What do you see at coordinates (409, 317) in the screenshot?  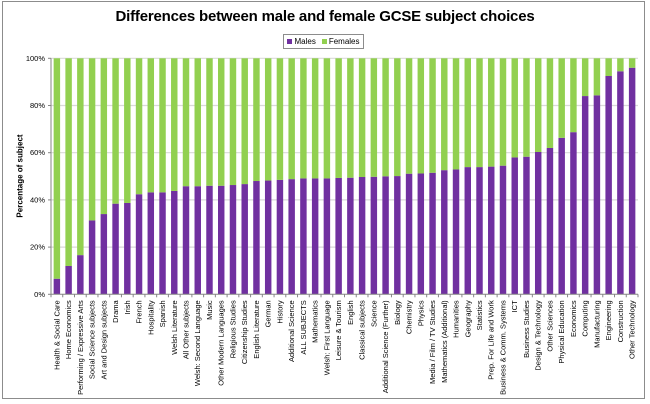 I see `x-category-label: Chemistry` at bounding box center [409, 317].